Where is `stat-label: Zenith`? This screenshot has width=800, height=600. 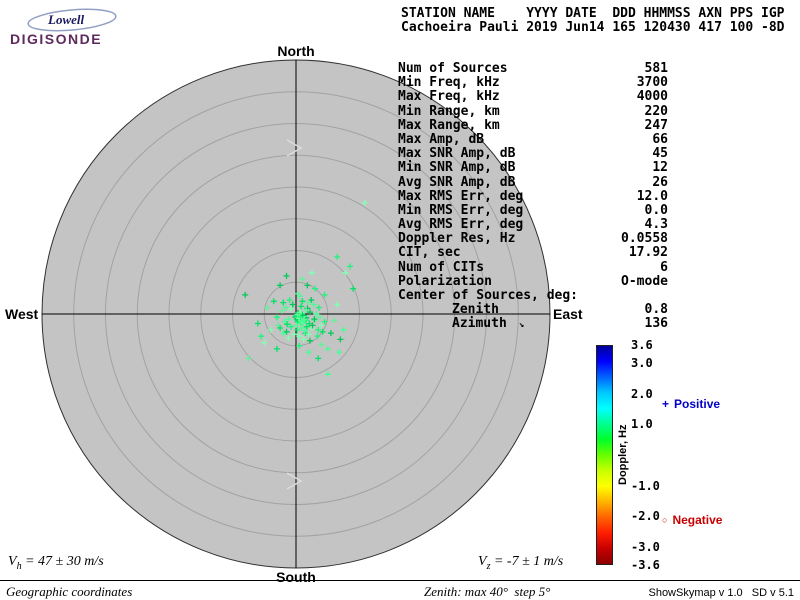 stat-label: Zenith is located at coordinates (475, 310).